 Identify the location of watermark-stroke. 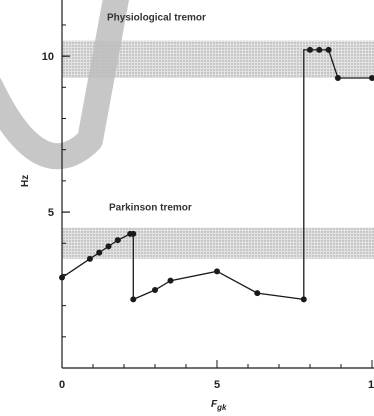
(65, 85).